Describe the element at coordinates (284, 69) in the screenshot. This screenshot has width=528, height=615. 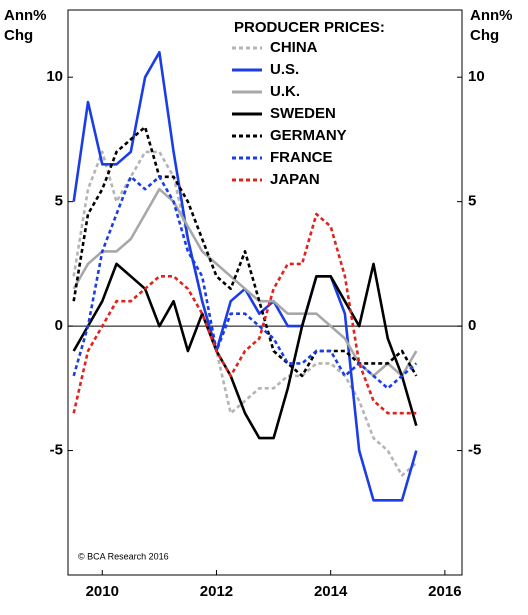
I see `legend-label: U.S.` at that location.